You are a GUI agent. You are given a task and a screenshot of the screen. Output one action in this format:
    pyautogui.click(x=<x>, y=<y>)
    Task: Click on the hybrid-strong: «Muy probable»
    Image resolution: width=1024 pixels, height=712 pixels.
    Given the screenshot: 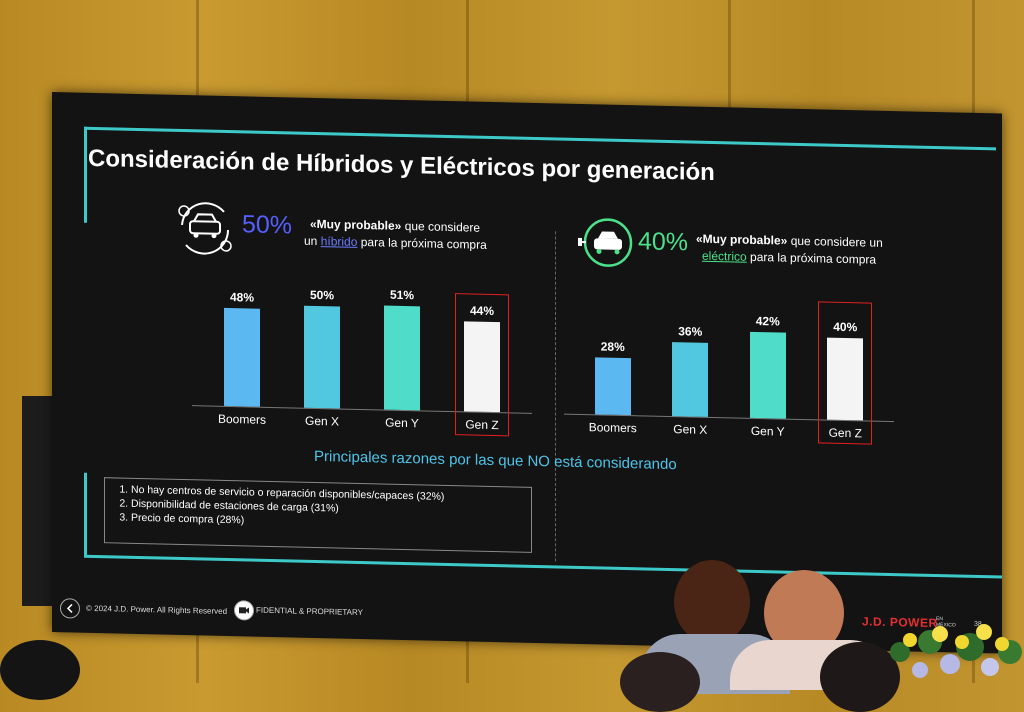 What is the action you would take?
    pyautogui.click(x=356, y=224)
    